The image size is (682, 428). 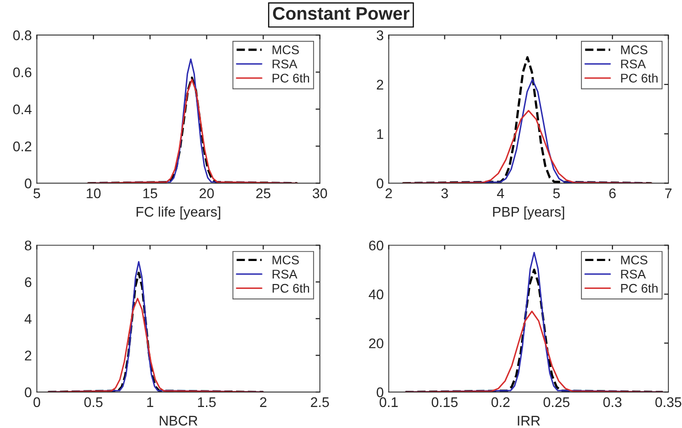 What do you see at coordinates (341, 13) in the screenshot?
I see `chart-title: Constant Power` at bounding box center [341, 13].